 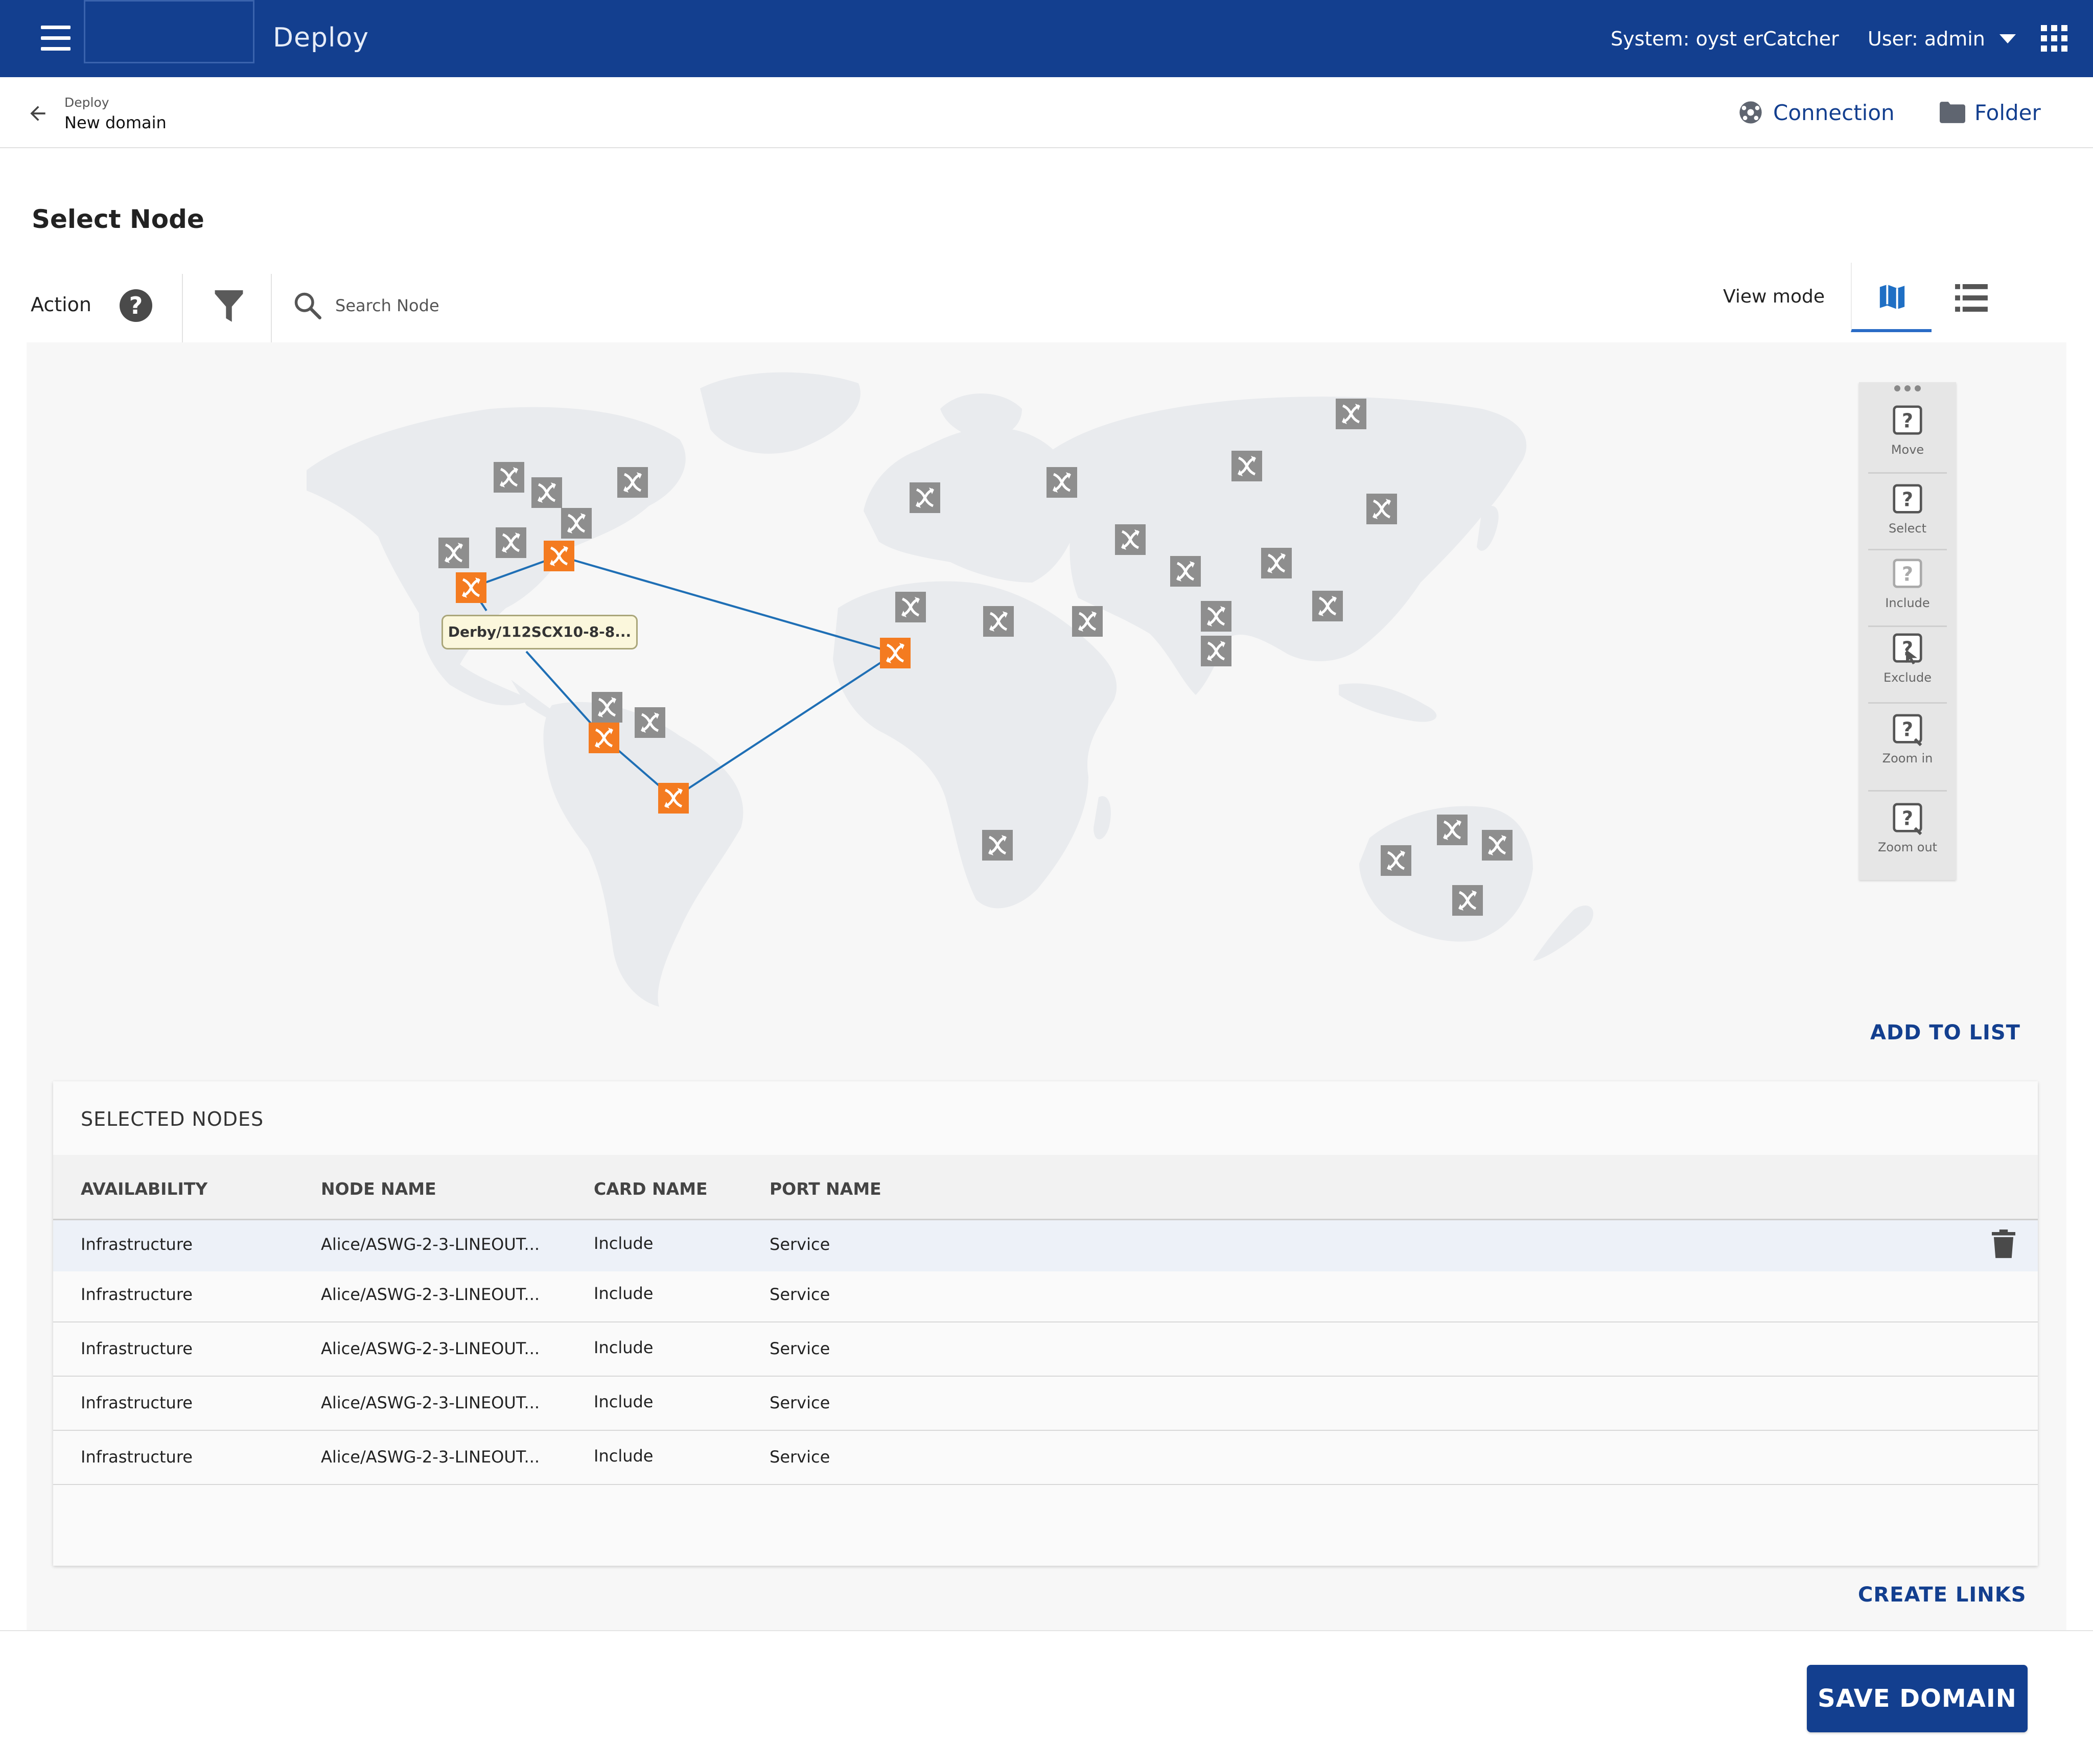 I want to click on zoom-out-icon: ?, so click(x=1907, y=819).